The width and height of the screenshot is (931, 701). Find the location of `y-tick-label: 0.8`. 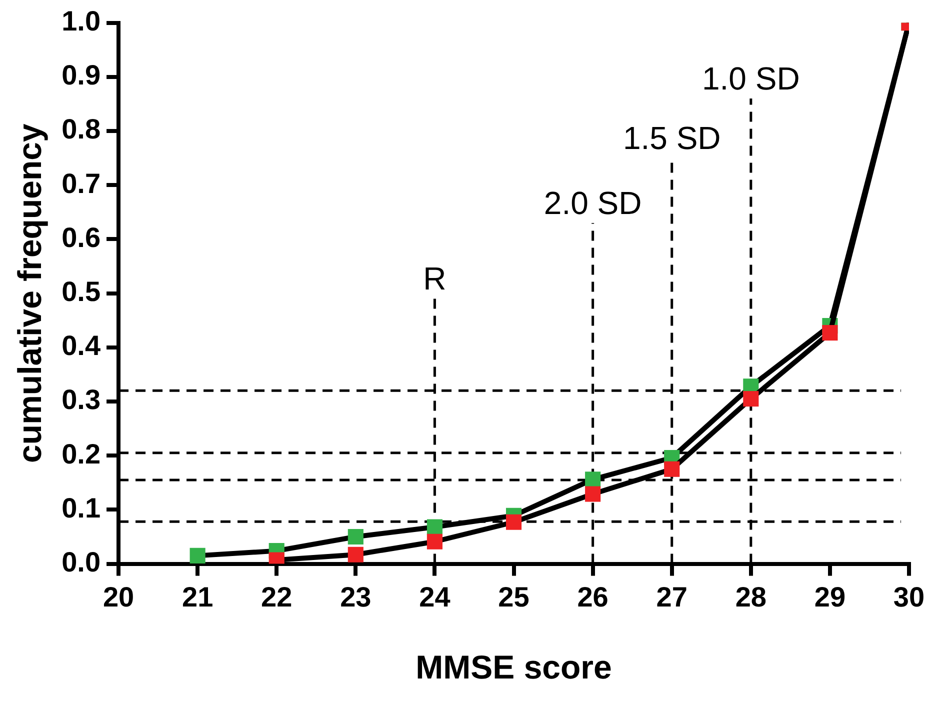

y-tick-label: 0.8 is located at coordinates (81, 129).